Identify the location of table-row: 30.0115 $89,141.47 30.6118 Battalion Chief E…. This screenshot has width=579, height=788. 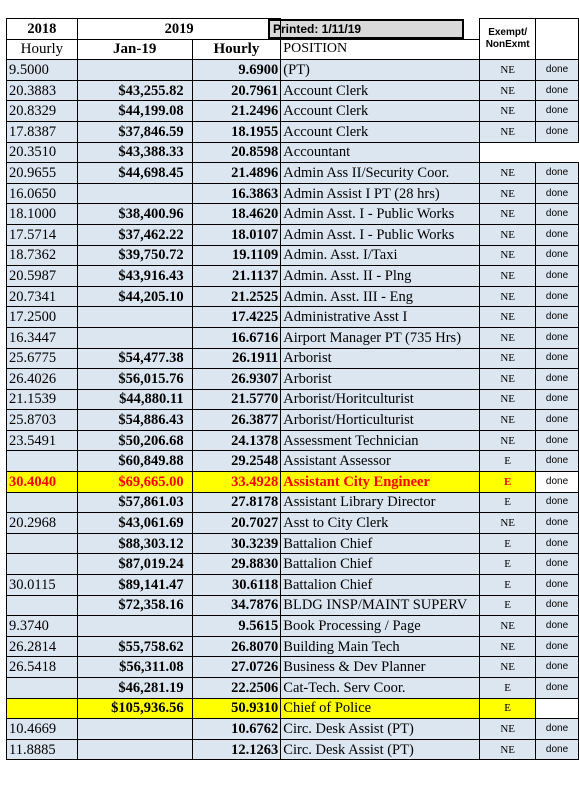
(292, 585).